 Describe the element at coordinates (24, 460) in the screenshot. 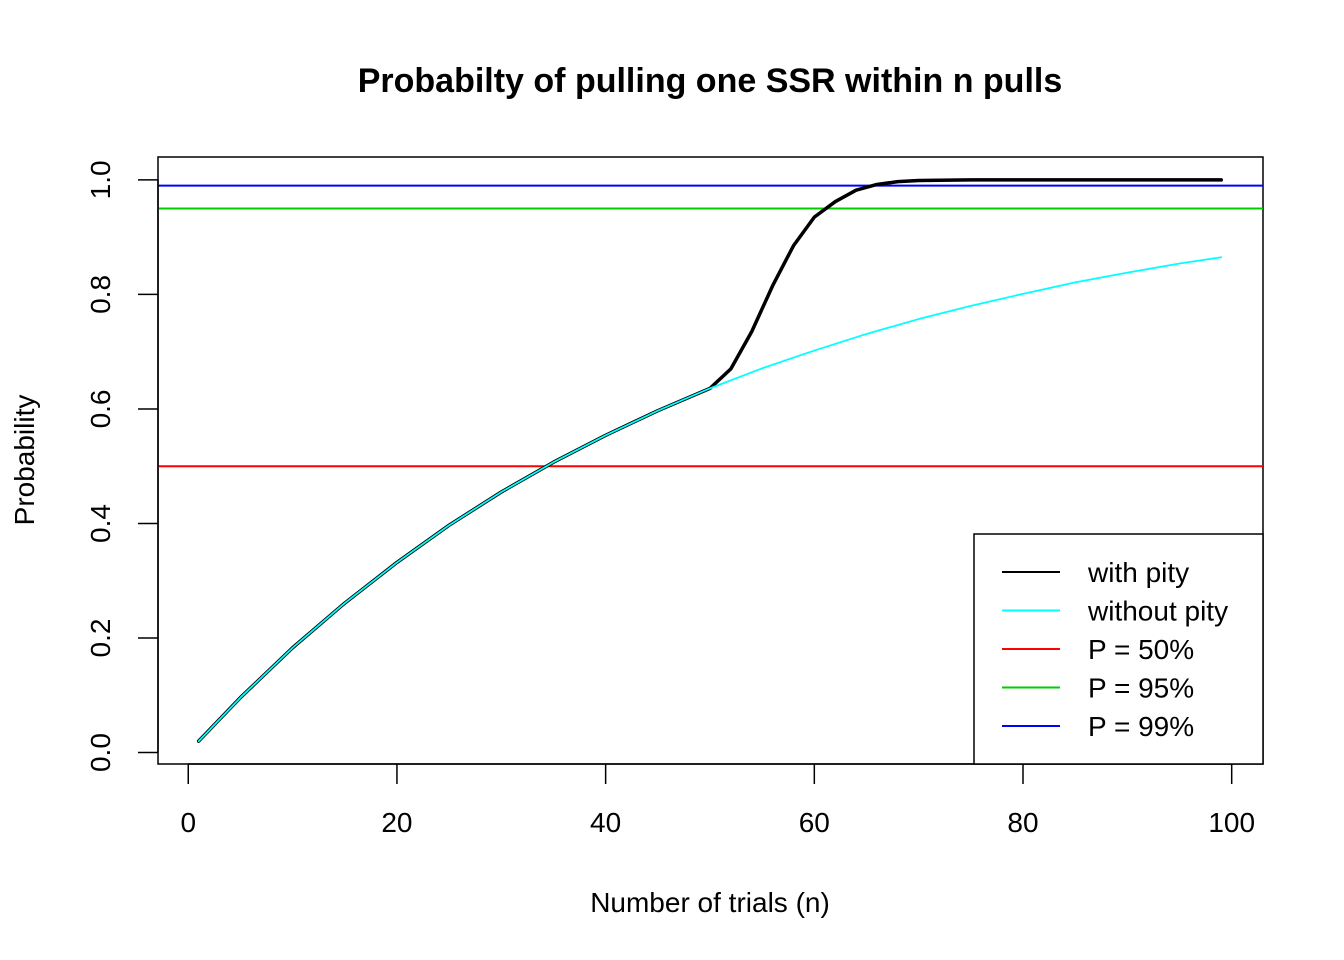

I see `y-axis-label: Probability` at that location.